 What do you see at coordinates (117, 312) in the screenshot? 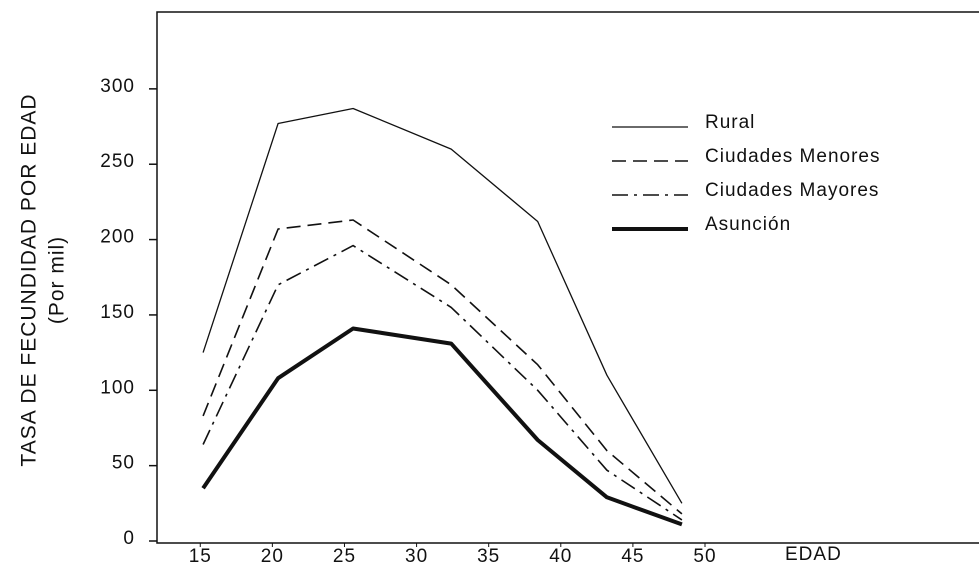
I see `y-tick-label: 150` at bounding box center [117, 312].